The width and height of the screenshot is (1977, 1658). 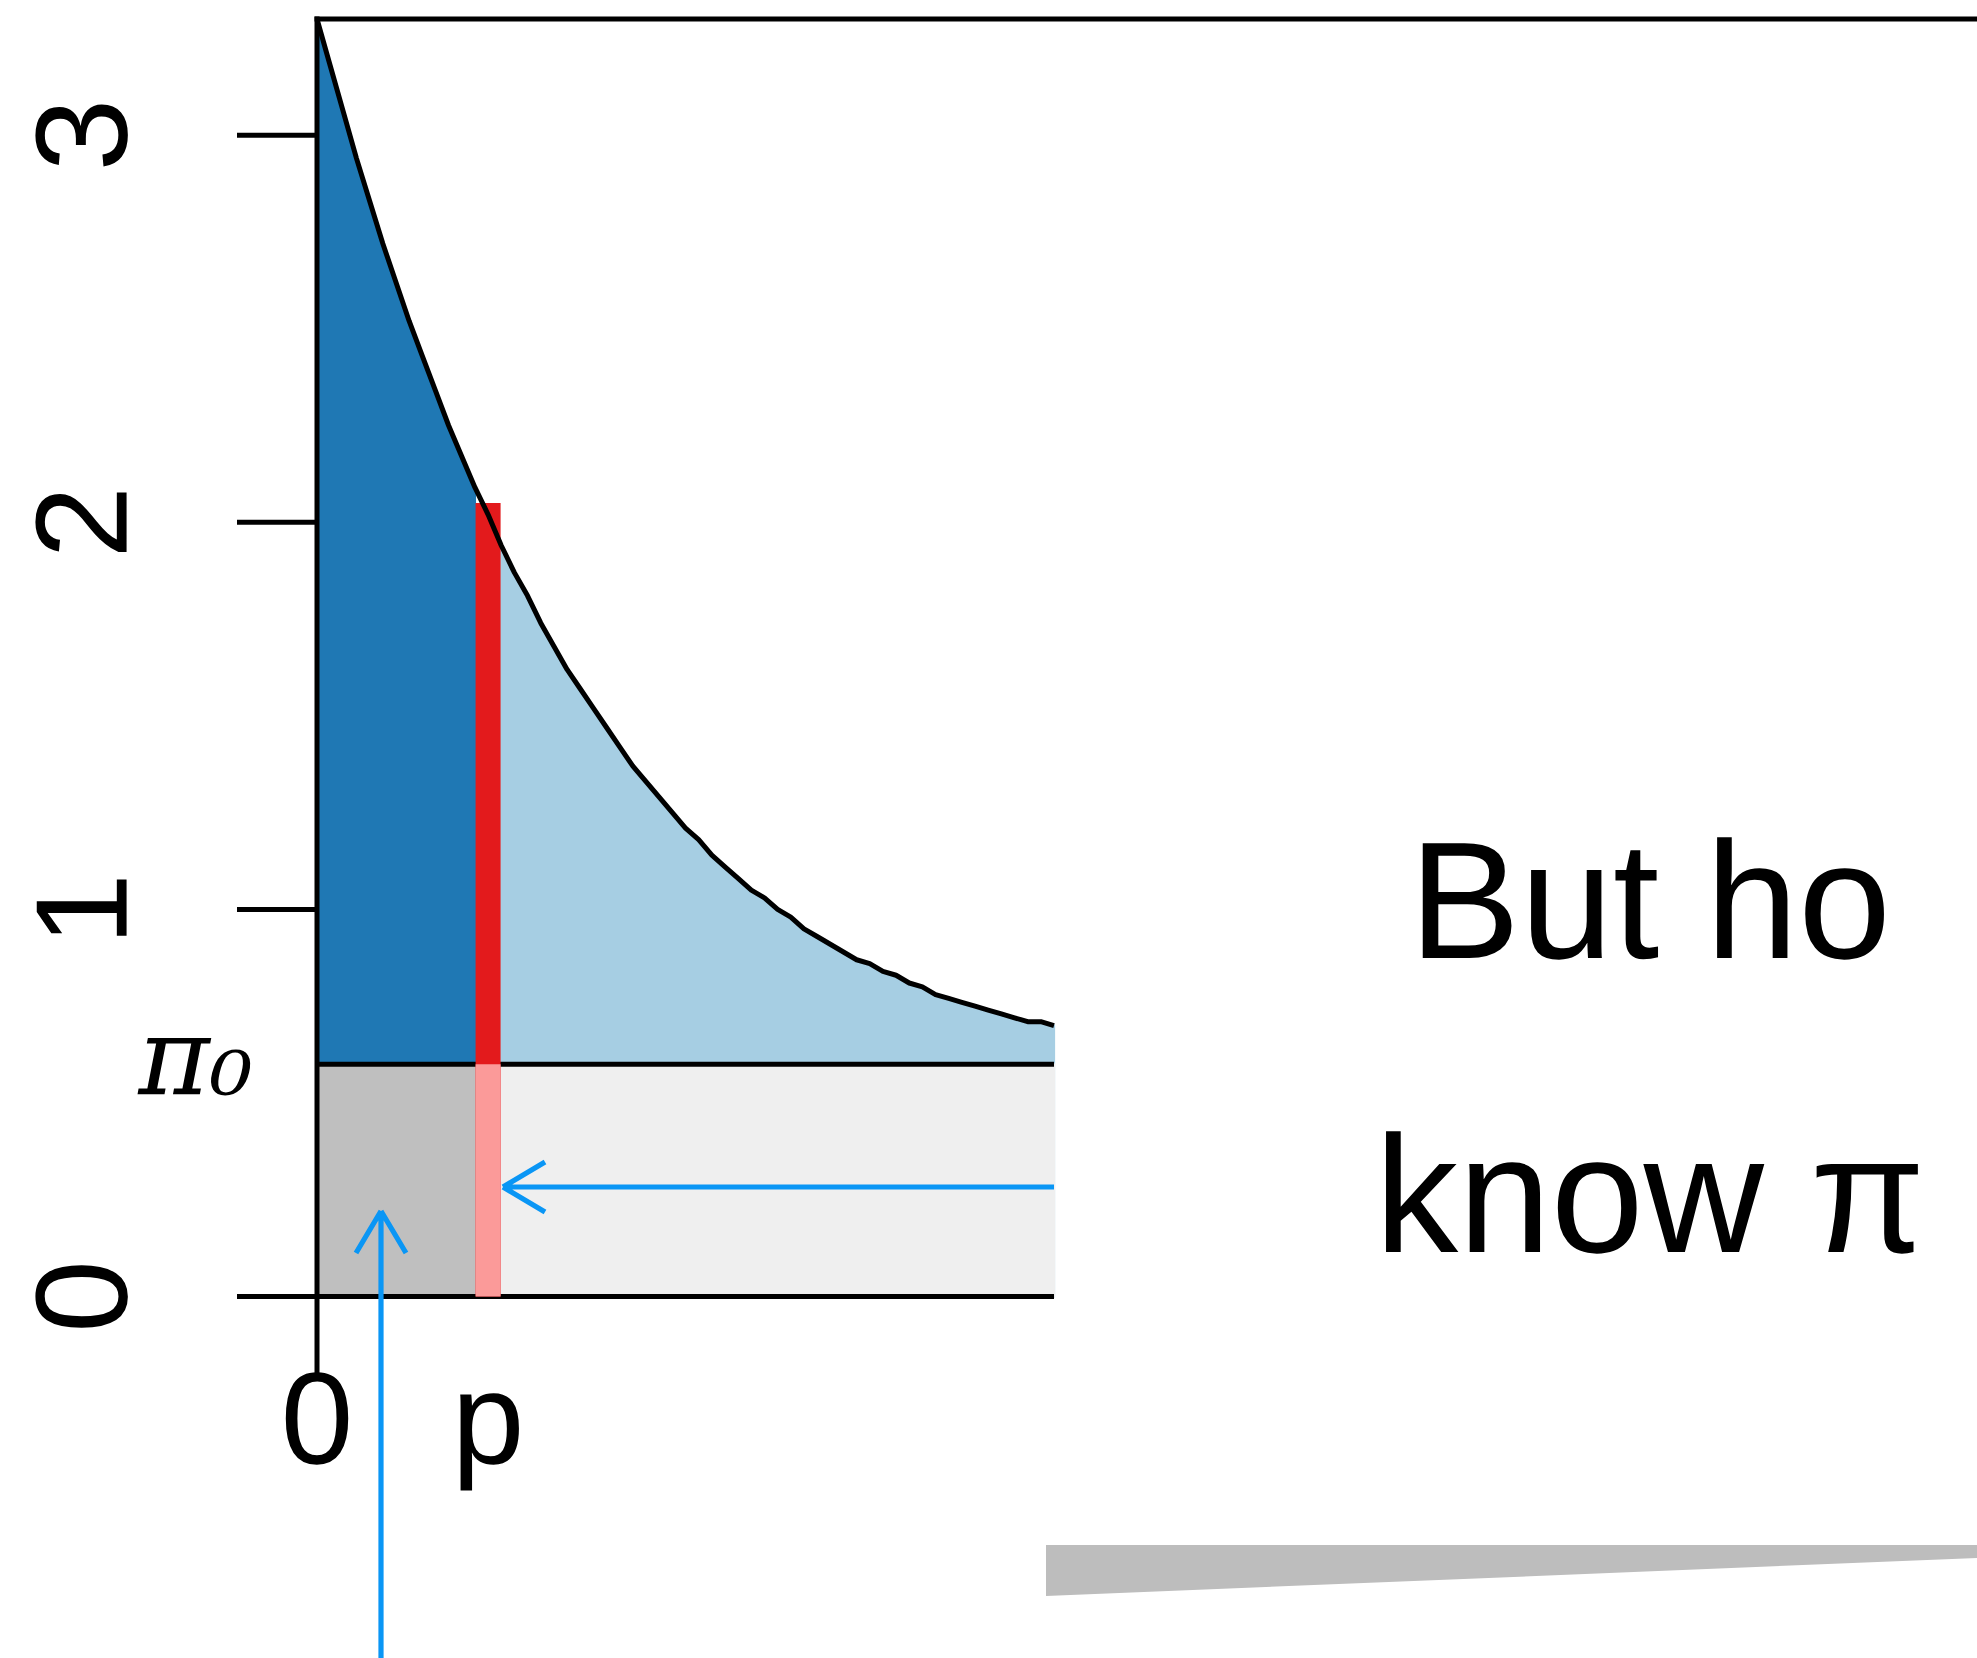 What do you see at coordinates (194, 1066) in the screenshot?
I see `ref-line-label: π₀` at bounding box center [194, 1066].